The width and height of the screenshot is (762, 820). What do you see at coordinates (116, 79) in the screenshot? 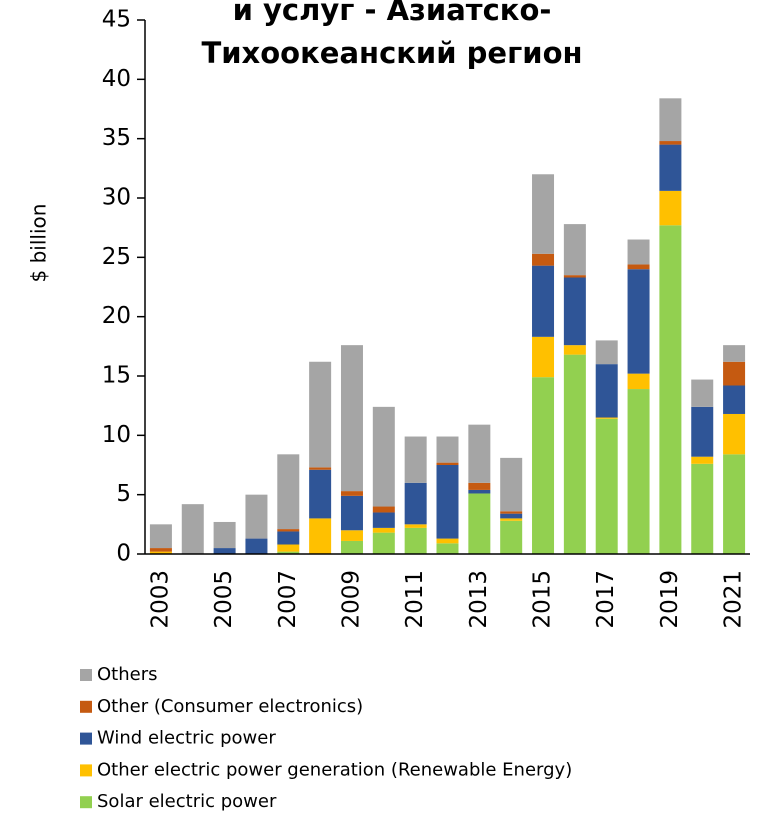
I see `y-tick-label: 40` at bounding box center [116, 79].